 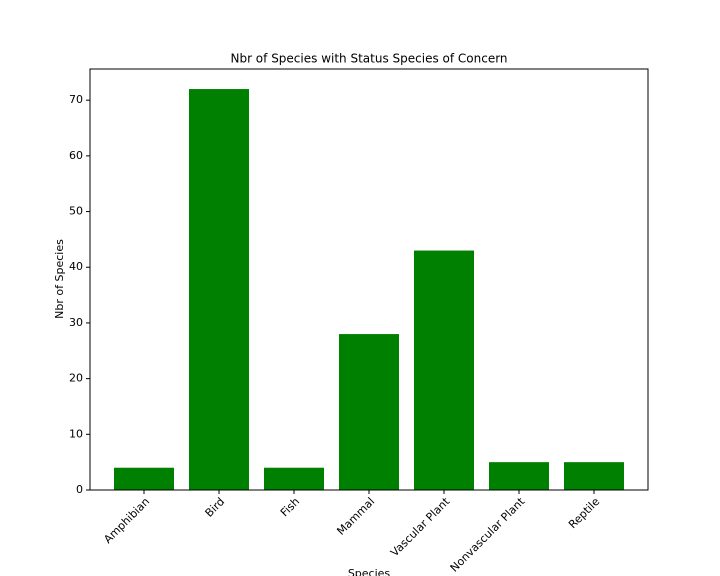 What do you see at coordinates (215, 507) in the screenshot?
I see `x-tick-label: Bird` at bounding box center [215, 507].